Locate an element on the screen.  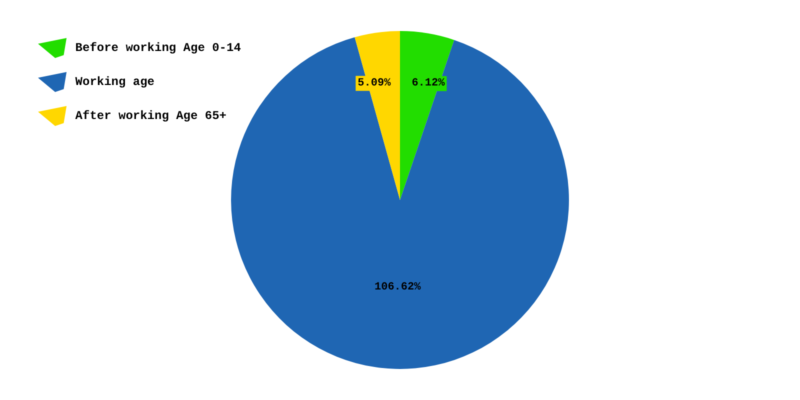
data-label: 5.09% is located at coordinates (375, 83).